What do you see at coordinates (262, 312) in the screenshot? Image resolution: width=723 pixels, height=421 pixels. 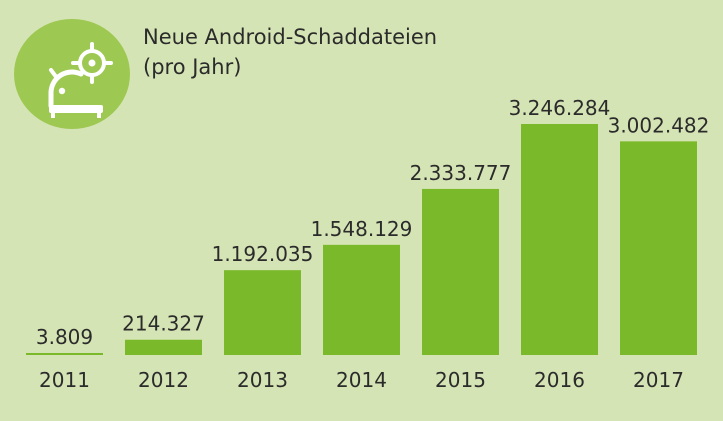 I see `bar-2013` at bounding box center [262, 312].